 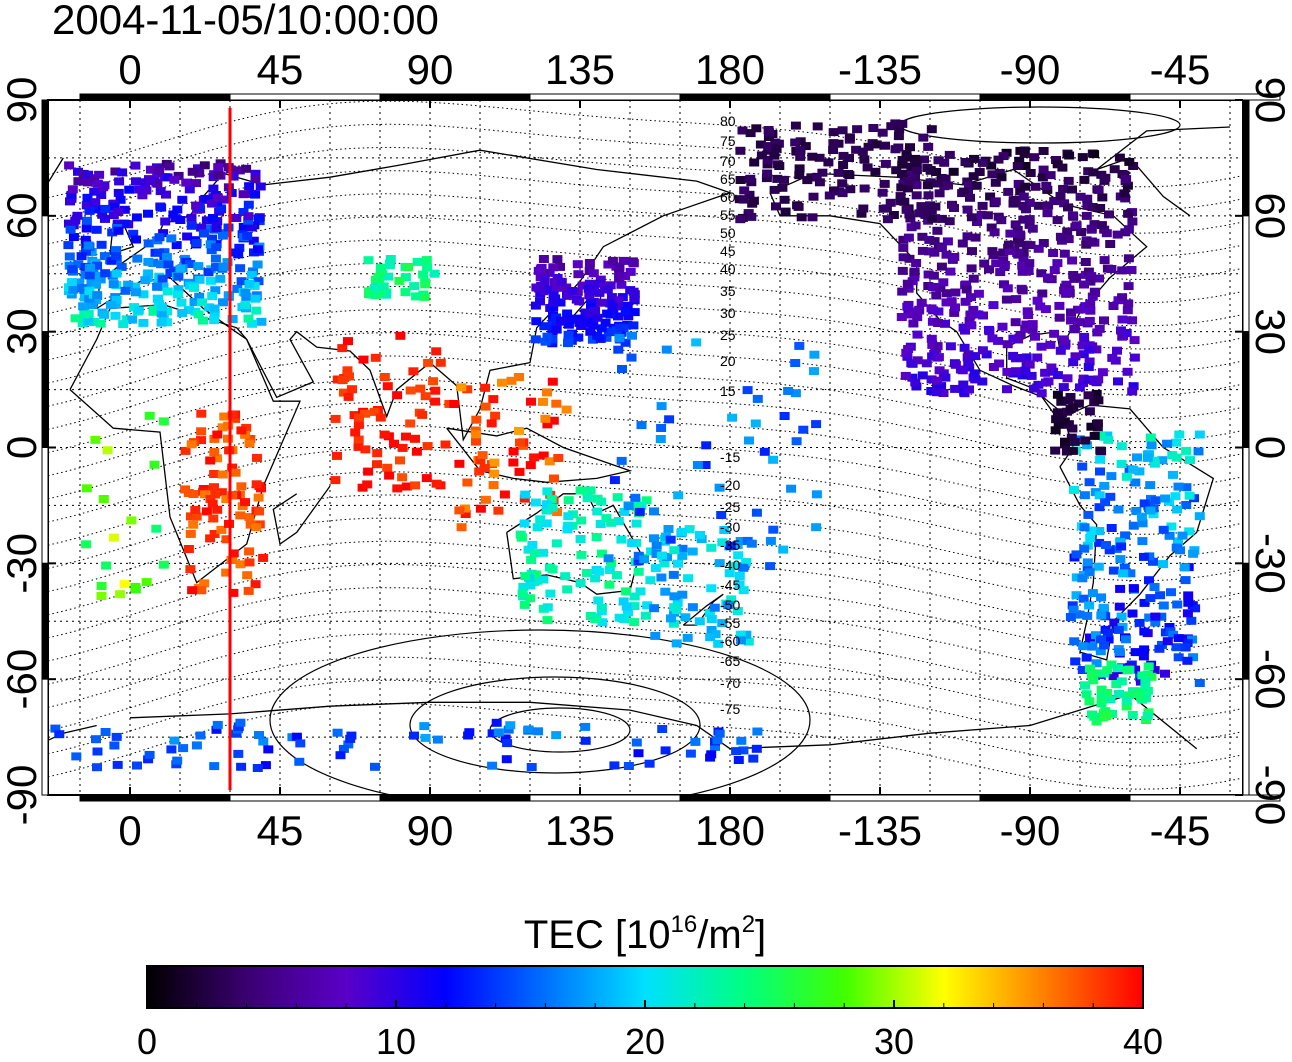 I want to click on dip-label: 30, so click(x=728, y=313).